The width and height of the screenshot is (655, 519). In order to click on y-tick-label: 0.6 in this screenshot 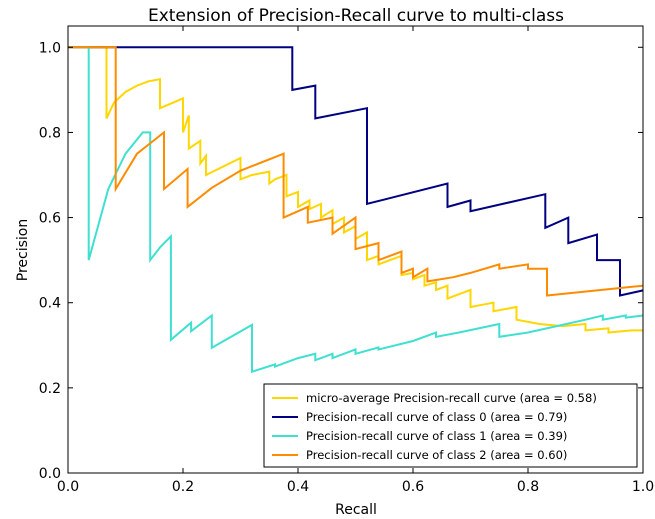, I will do `click(50, 219)`.